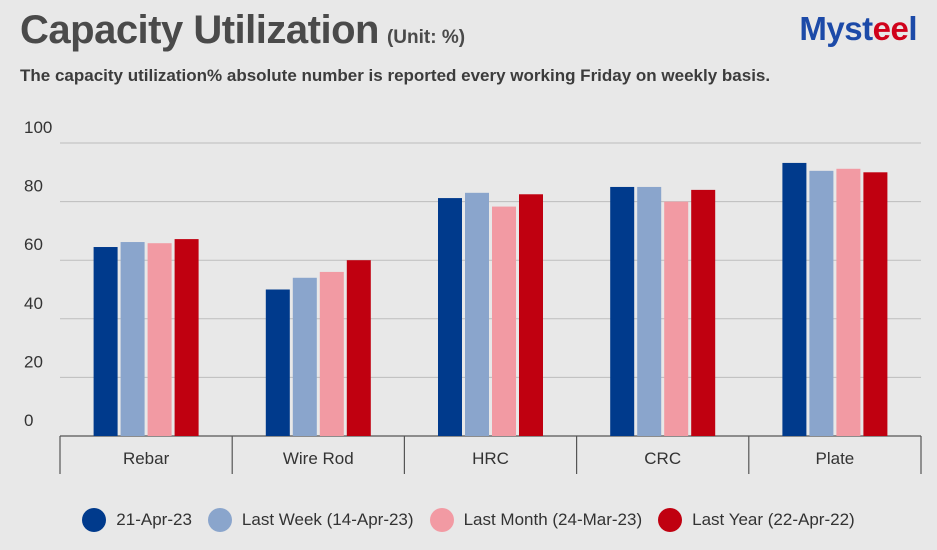  Describe the element at coordinates (490, 458) in the screenshot. I see `x-category-label: HRC` at that location.